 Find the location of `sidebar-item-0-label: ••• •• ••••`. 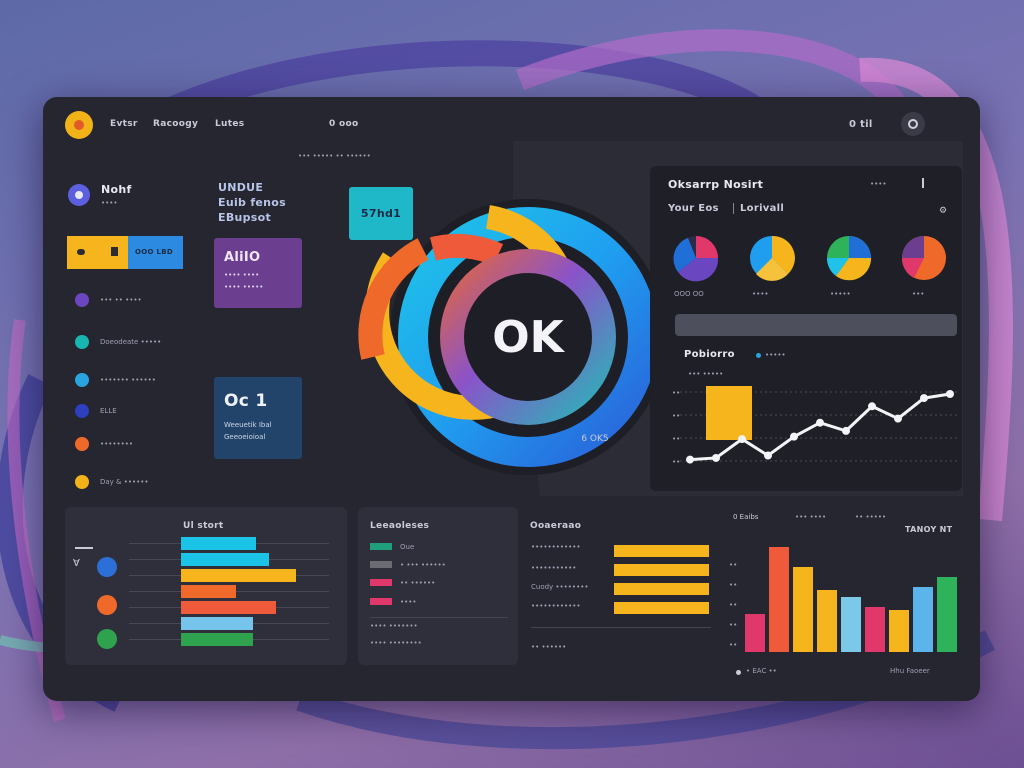

sidebar-item-0-label: ••• •• •••• is located at coordinates (121, 300).